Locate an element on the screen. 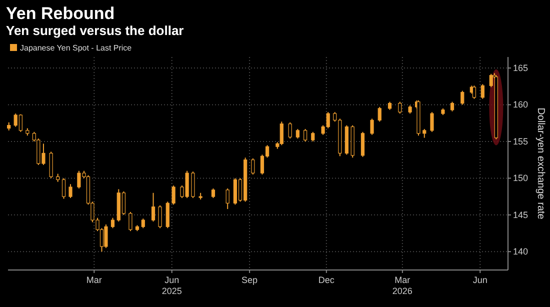 The width and height of the screenshot is (550, 307). x-tick-label: Jun 2025 is located at coordinates (172, 285).